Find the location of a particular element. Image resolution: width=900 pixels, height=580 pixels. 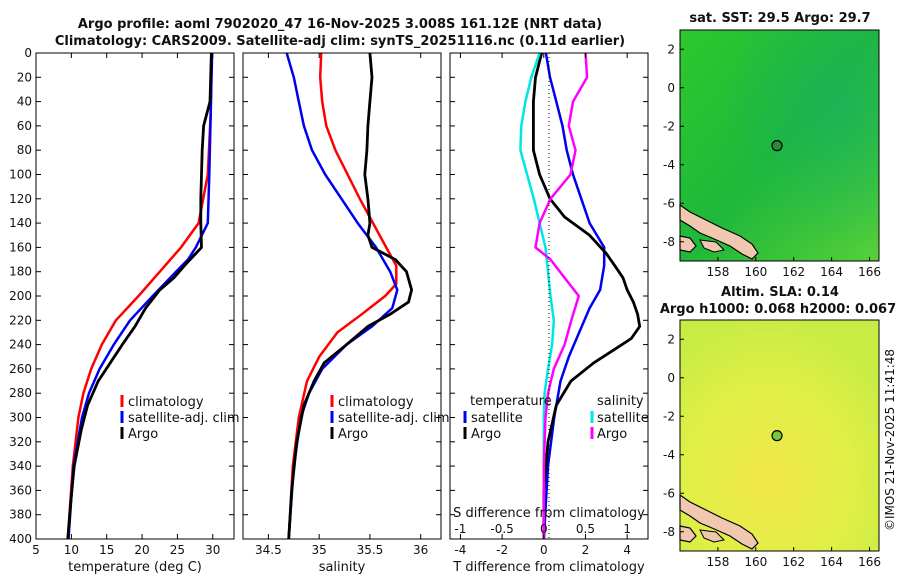

x-tick-label: 35.5 is located at coordinates (370, 550).